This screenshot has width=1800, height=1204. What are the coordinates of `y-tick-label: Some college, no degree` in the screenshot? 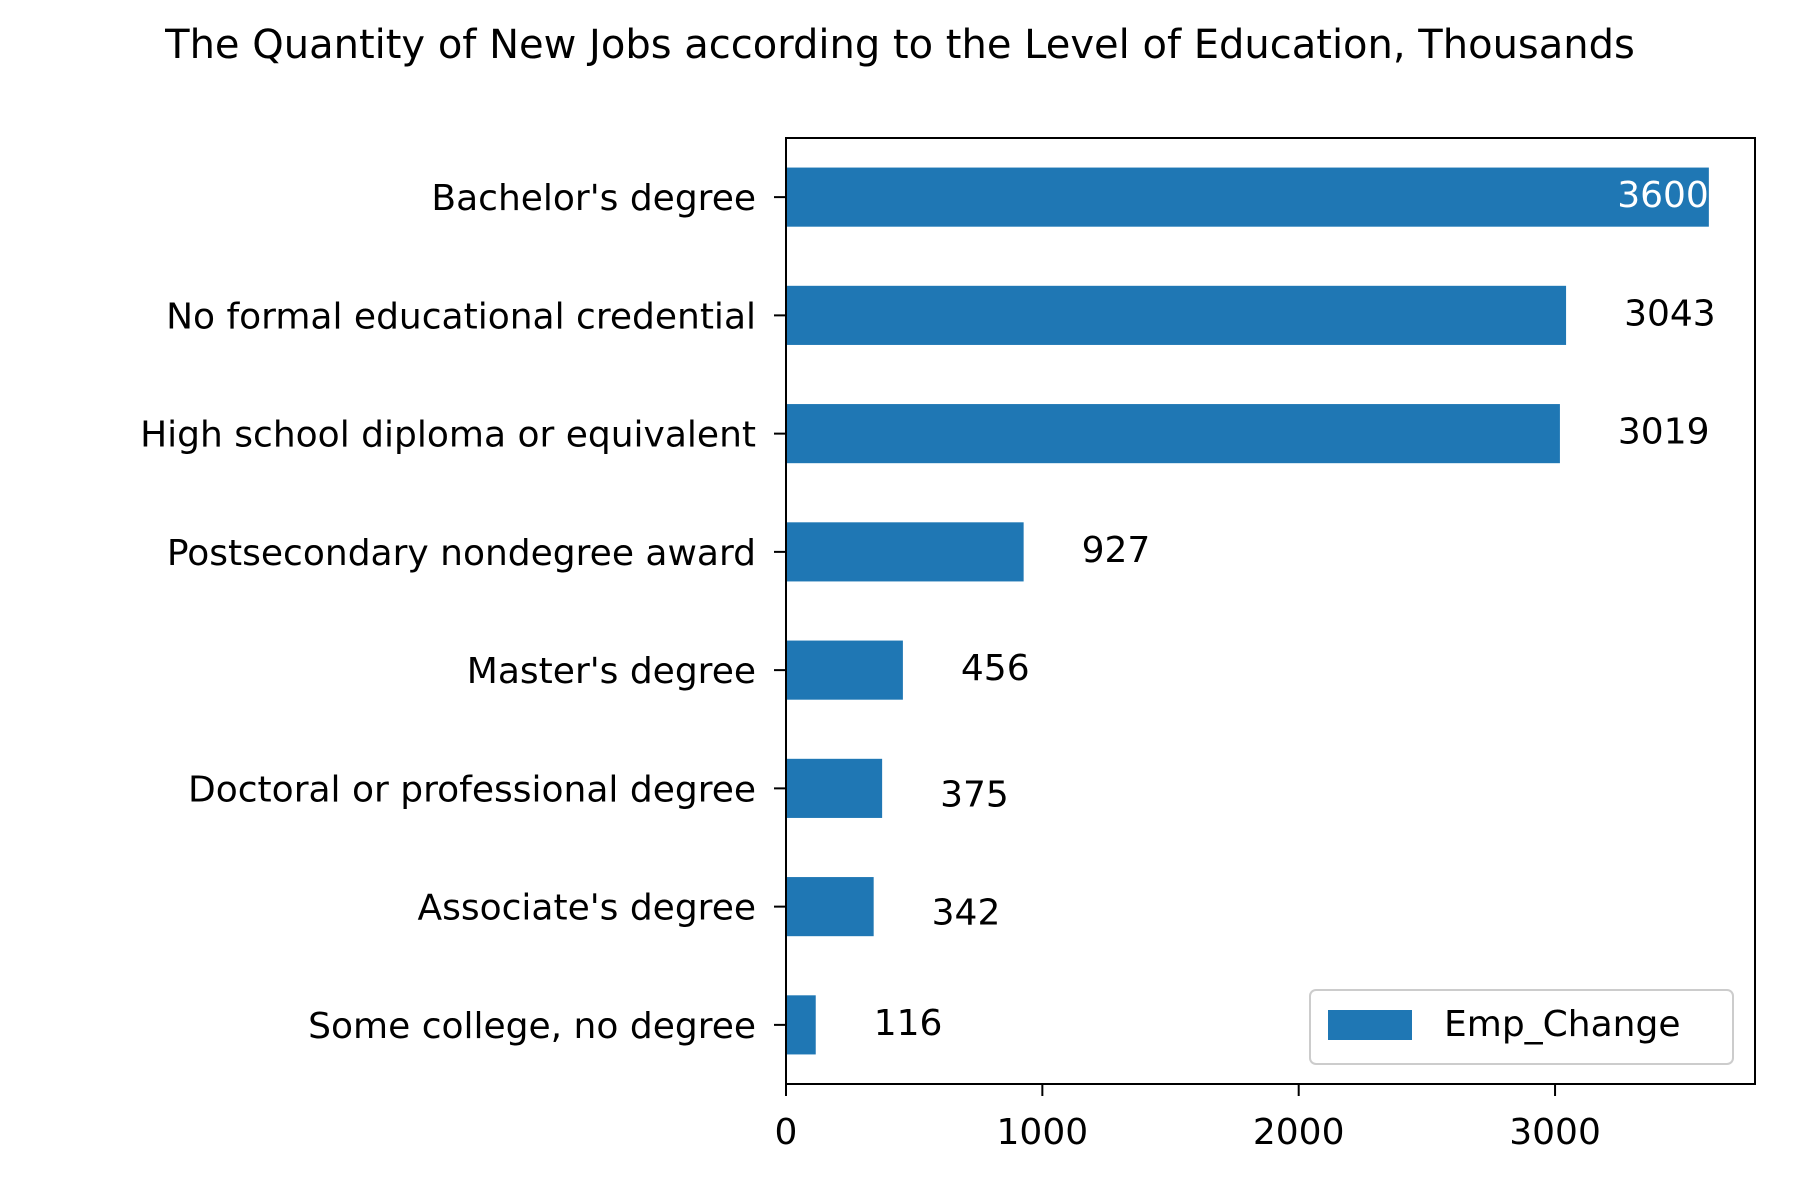 It's located at (532, 1026).